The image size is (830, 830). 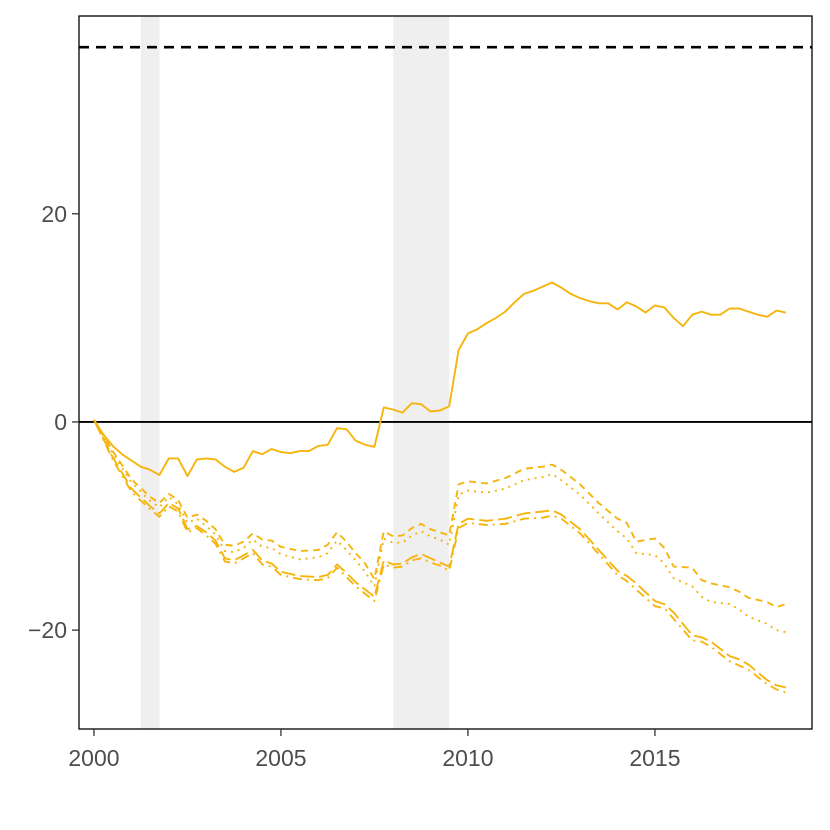 I want to click on x-axis: 2000 2005 2010 2015, so click(x=374, y=750).